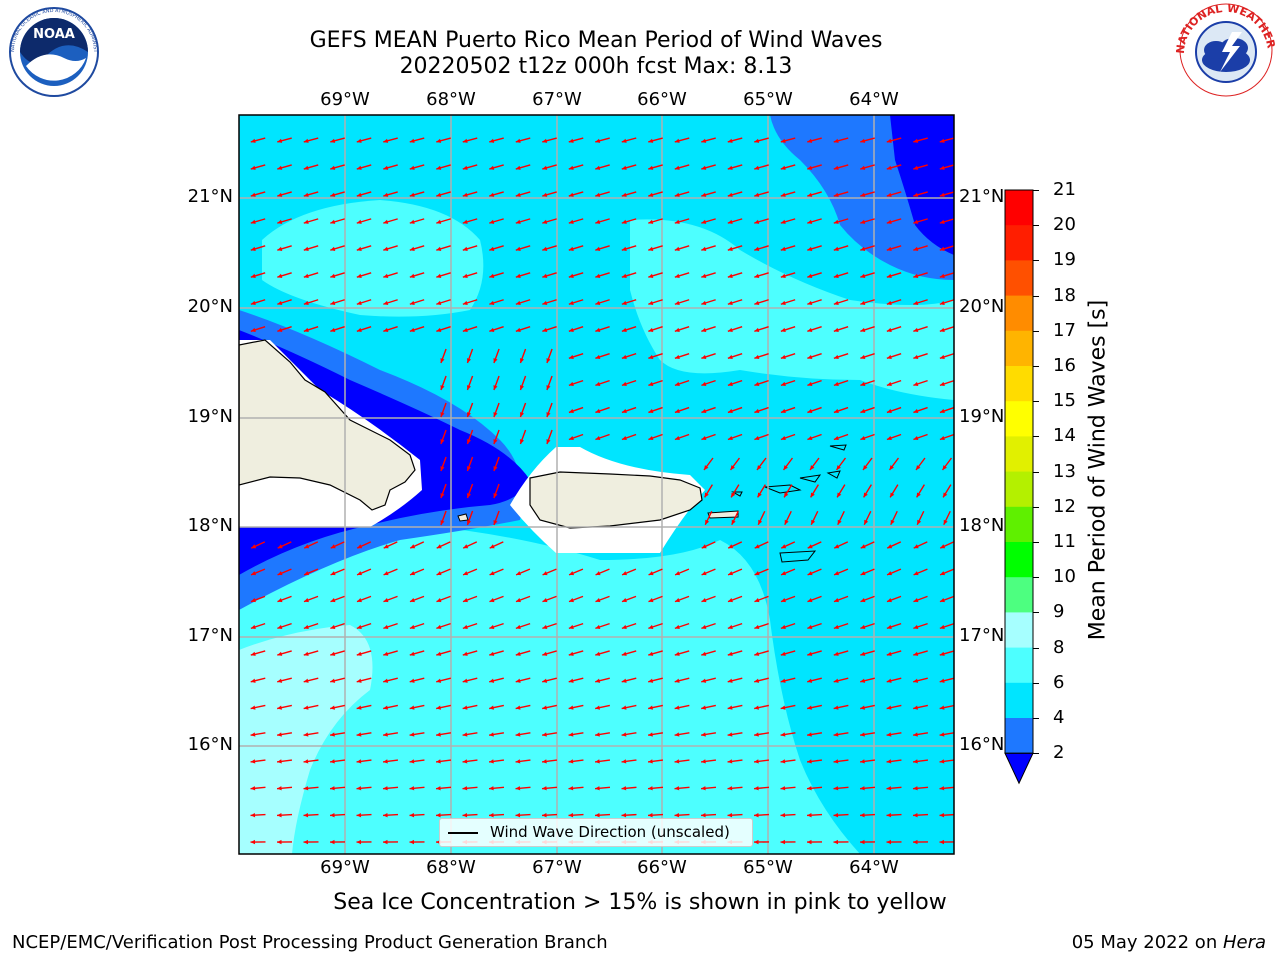 The height and width of the screenshot is (960, 1280). What do you see at coordinates (1019, 768) in the screenshot?
I see `colorbar-extend-arrow` at bounding box center [1019, 768].